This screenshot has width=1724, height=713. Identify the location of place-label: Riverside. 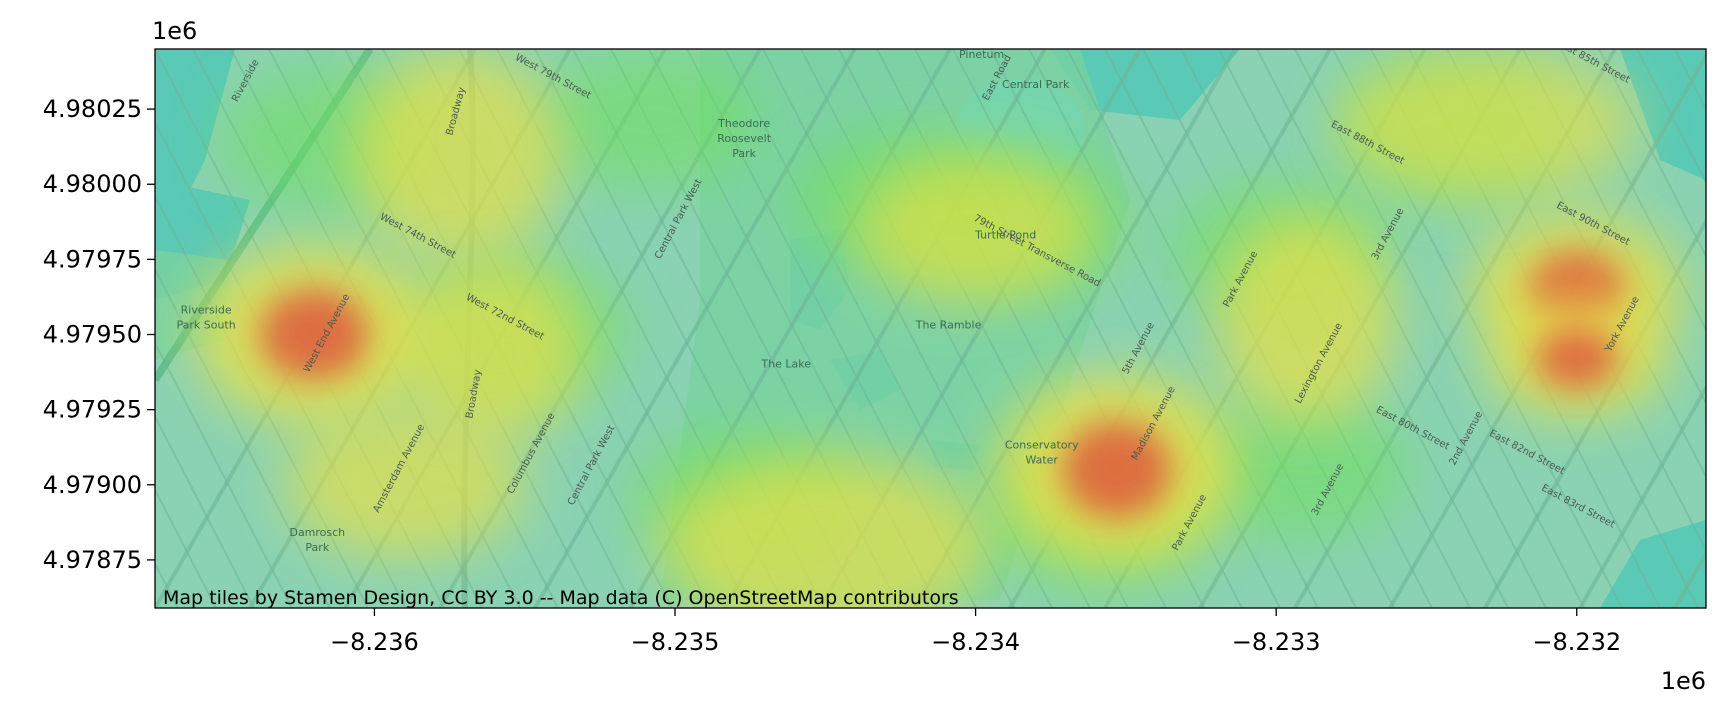
(206, 309).